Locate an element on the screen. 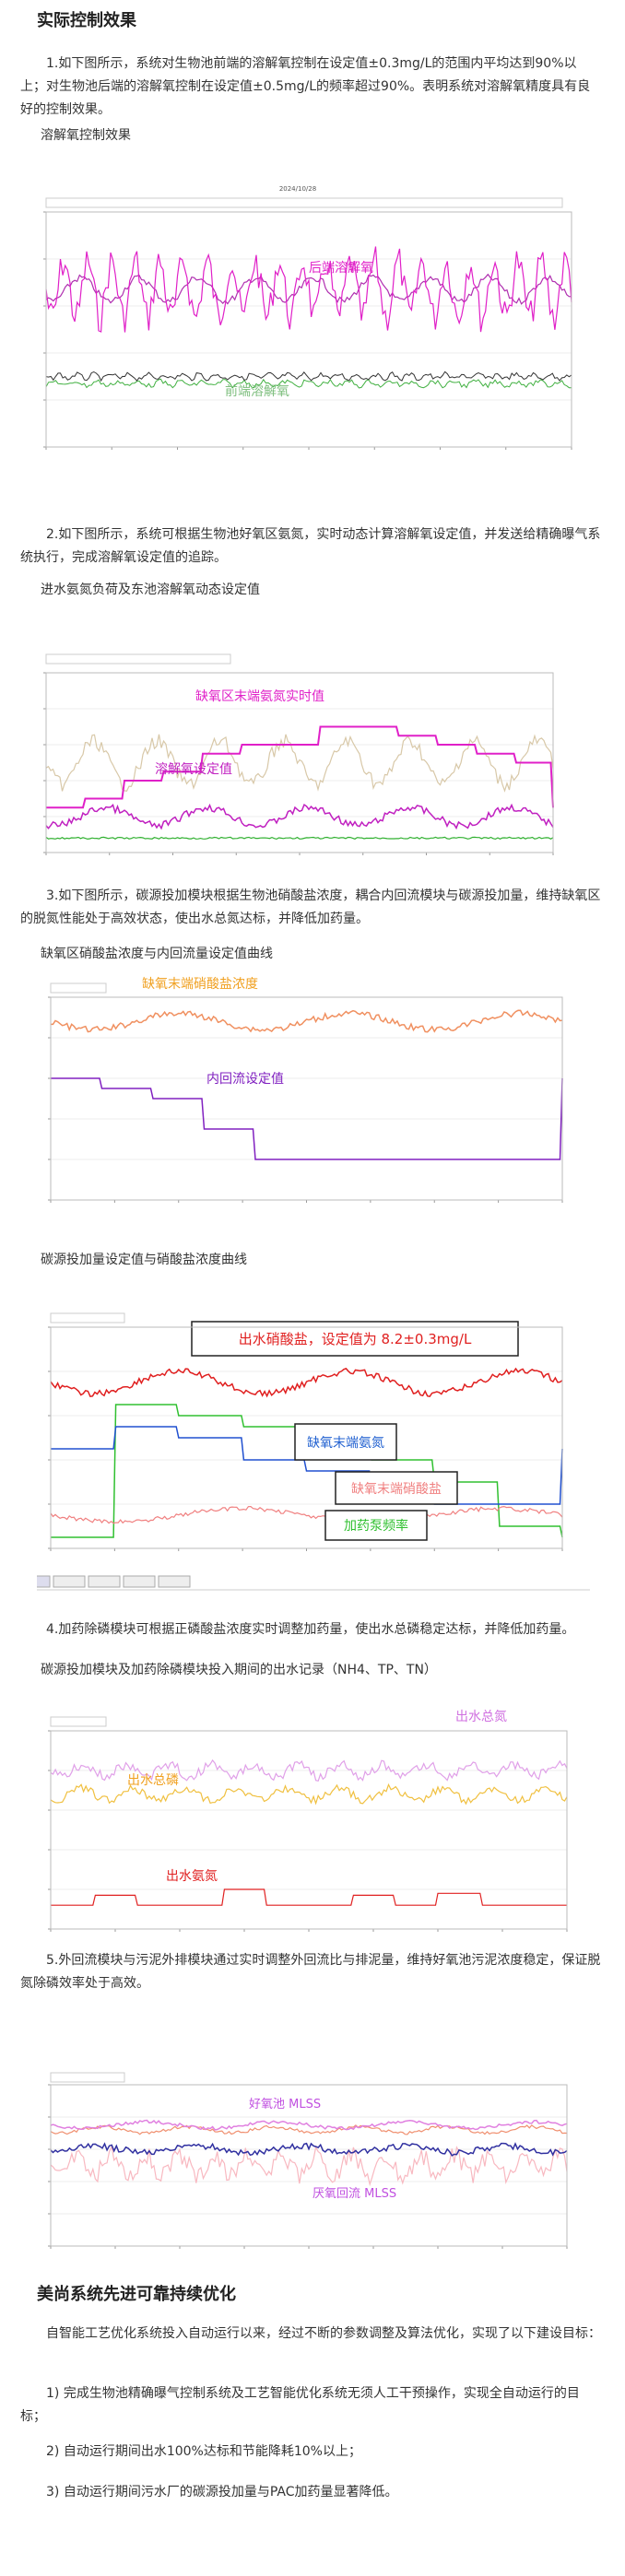 The width and height of the screenshot is (625, 2576). annotation: 内回流设定值 is located at coordinates (245, 1079).